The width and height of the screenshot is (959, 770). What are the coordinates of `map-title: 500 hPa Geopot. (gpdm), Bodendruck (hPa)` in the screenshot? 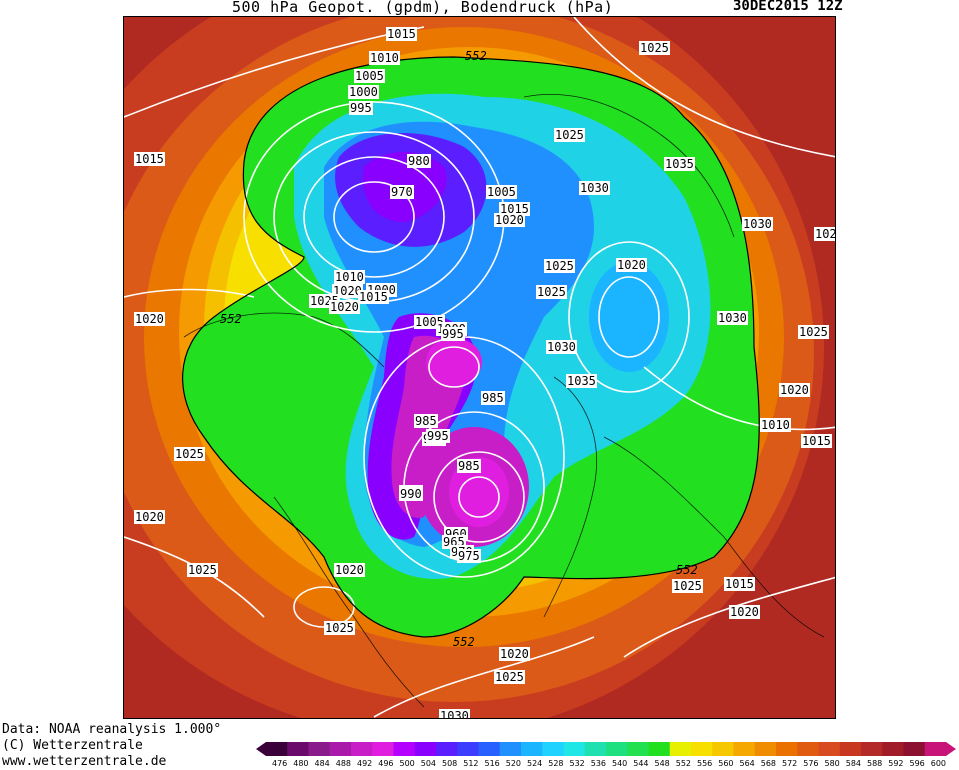 It's located at (423, 8).